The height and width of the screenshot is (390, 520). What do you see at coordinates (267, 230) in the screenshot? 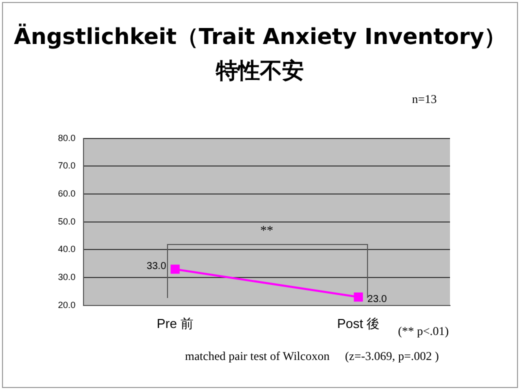
I see `annotation: **` at bounding box center [267, 230].